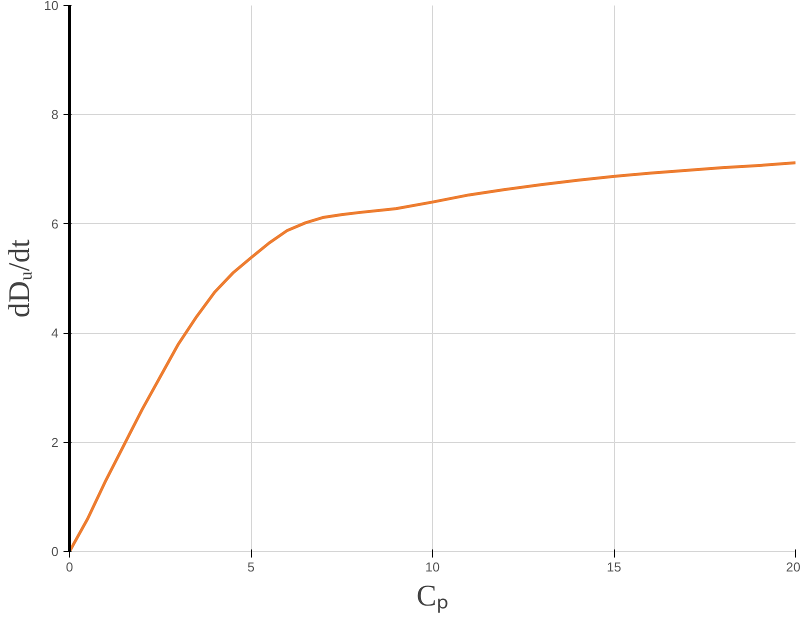 The width and height of the screenshot is (807, 624). Describe the element at coordinates (19, 278) in the screenshot. I see `y-axis-title: dDᵤ/dt` at that location.